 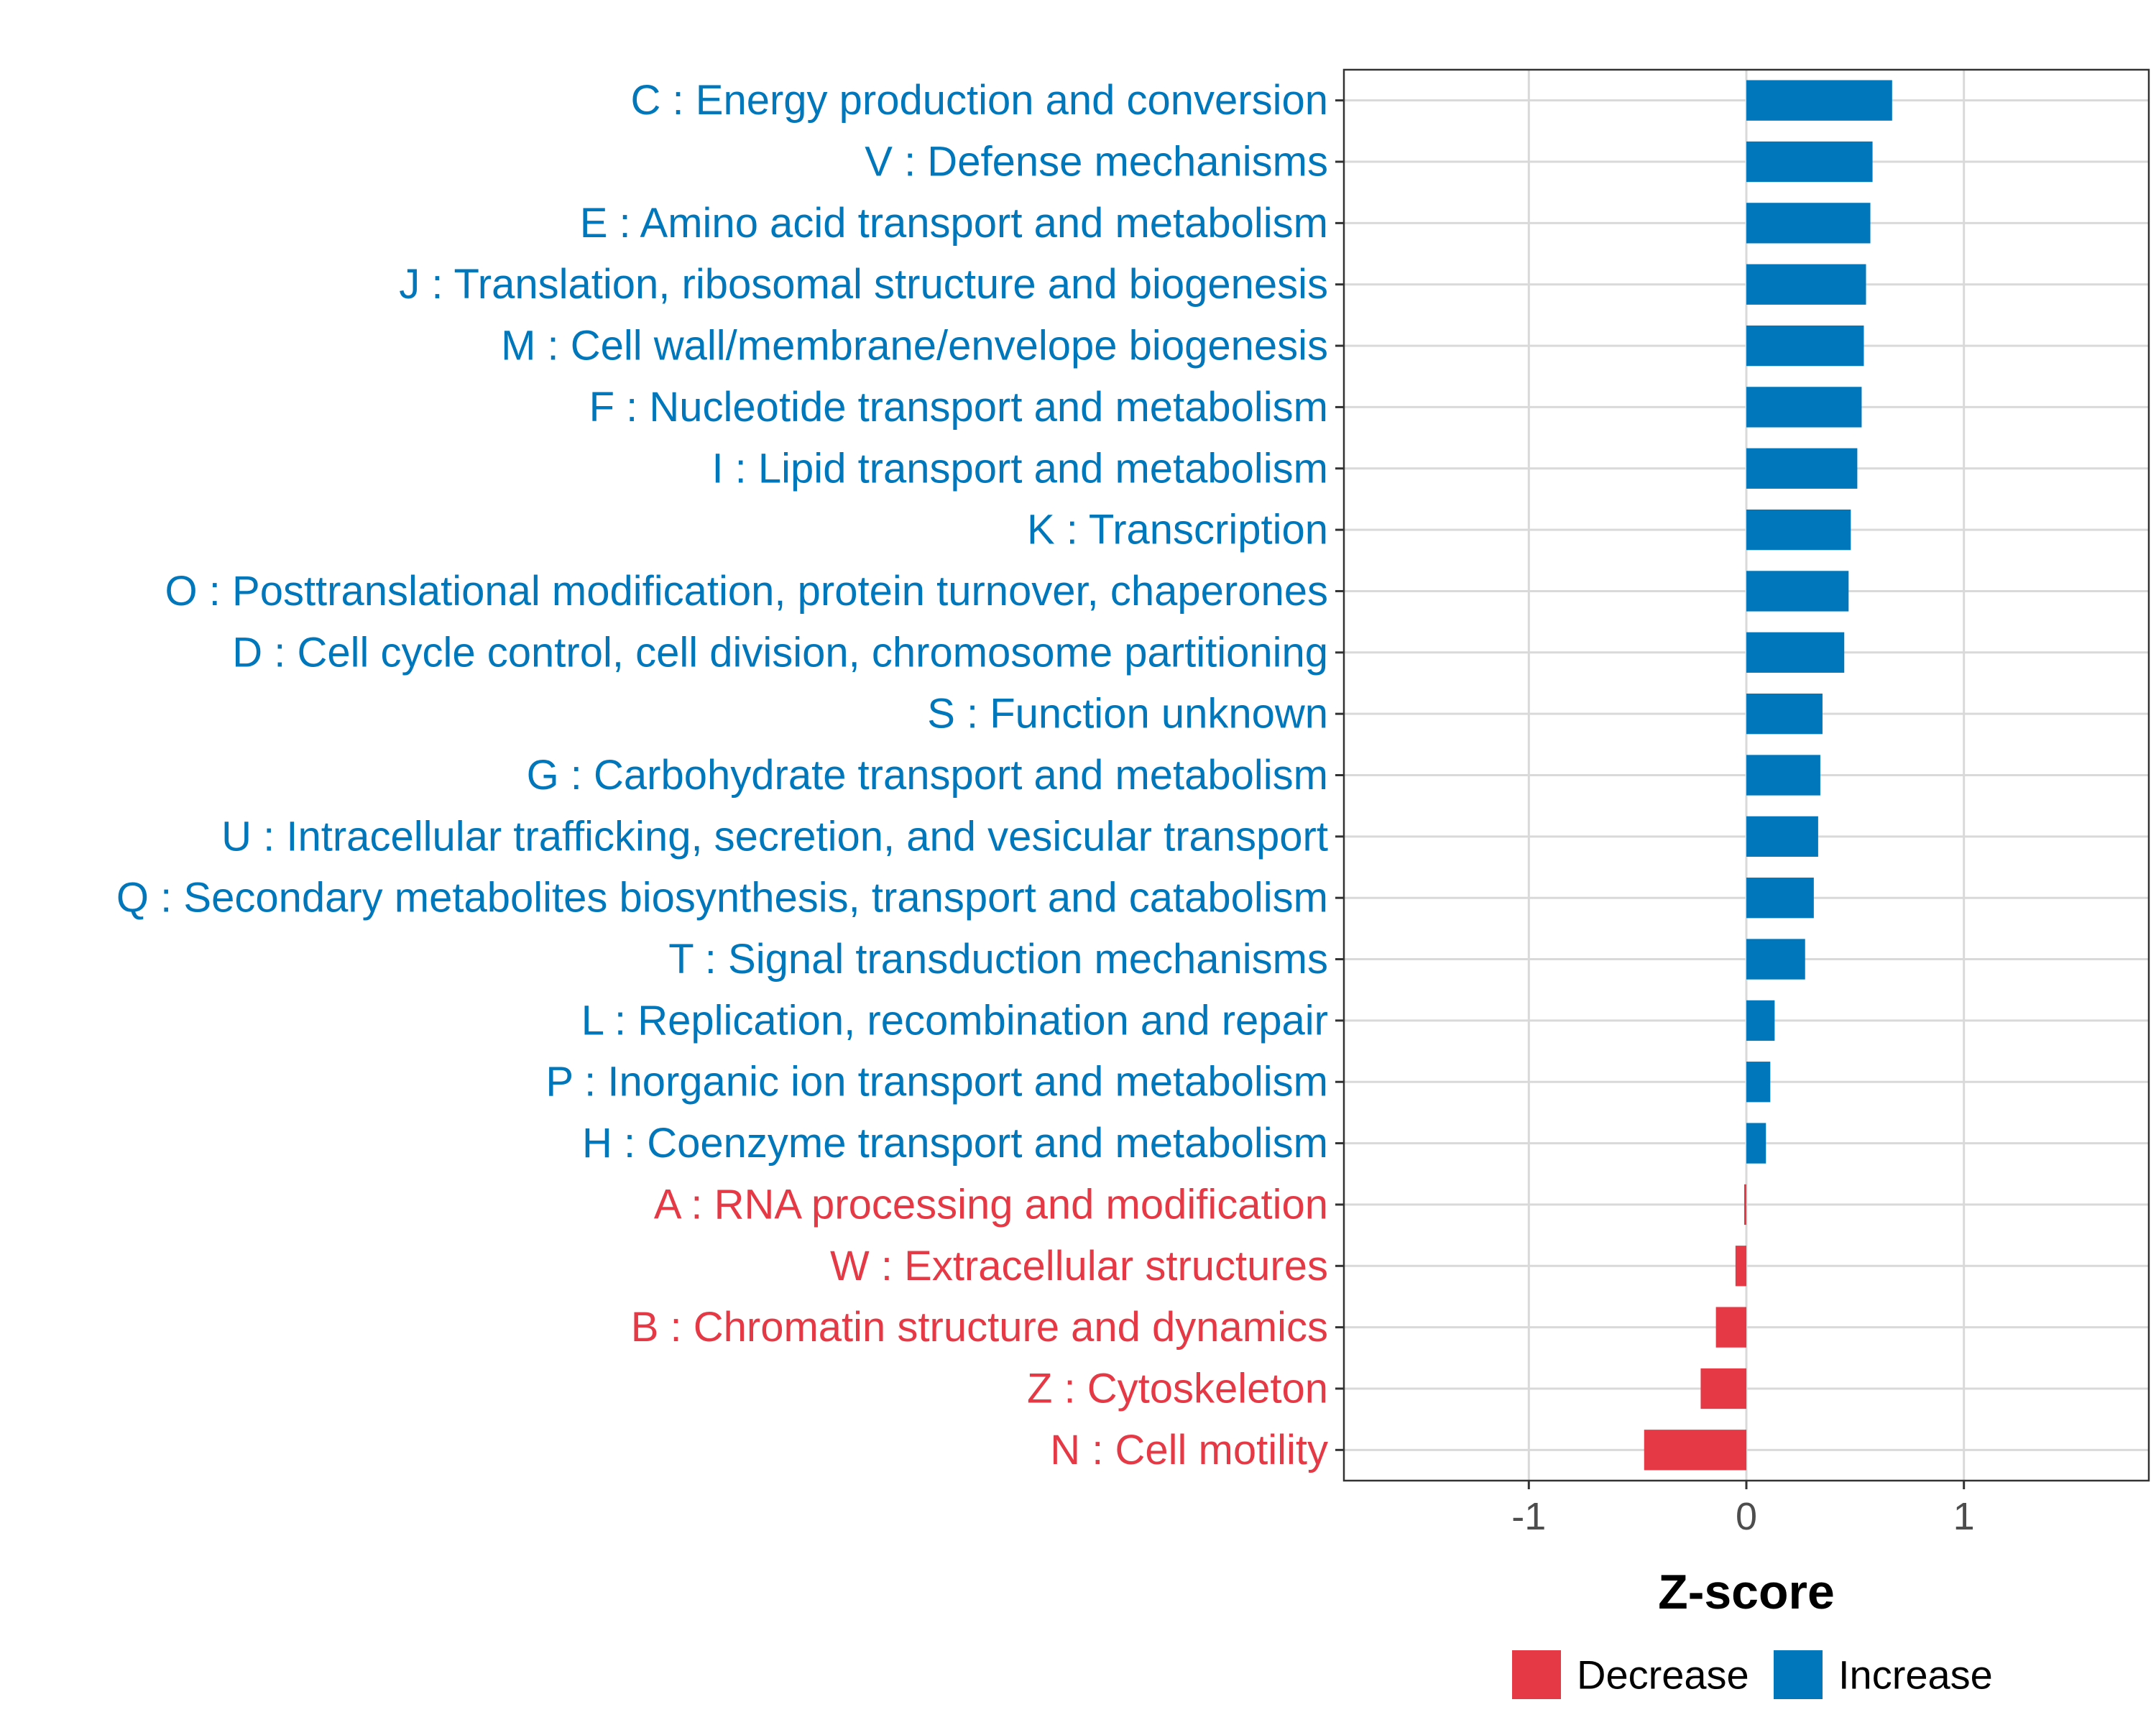 I want to click on x-tick-label: 0, so click(x=1746, y=1516).